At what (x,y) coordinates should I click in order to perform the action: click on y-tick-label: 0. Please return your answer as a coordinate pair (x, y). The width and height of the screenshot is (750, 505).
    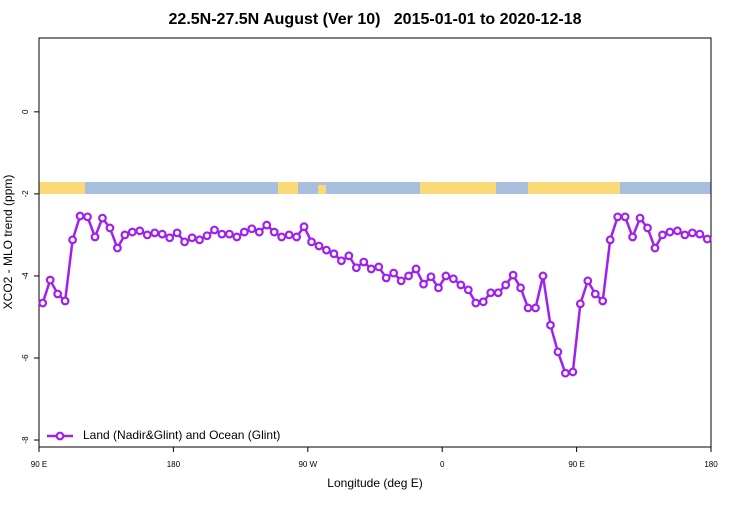
    Looking at the image, I should click on (25, 111).